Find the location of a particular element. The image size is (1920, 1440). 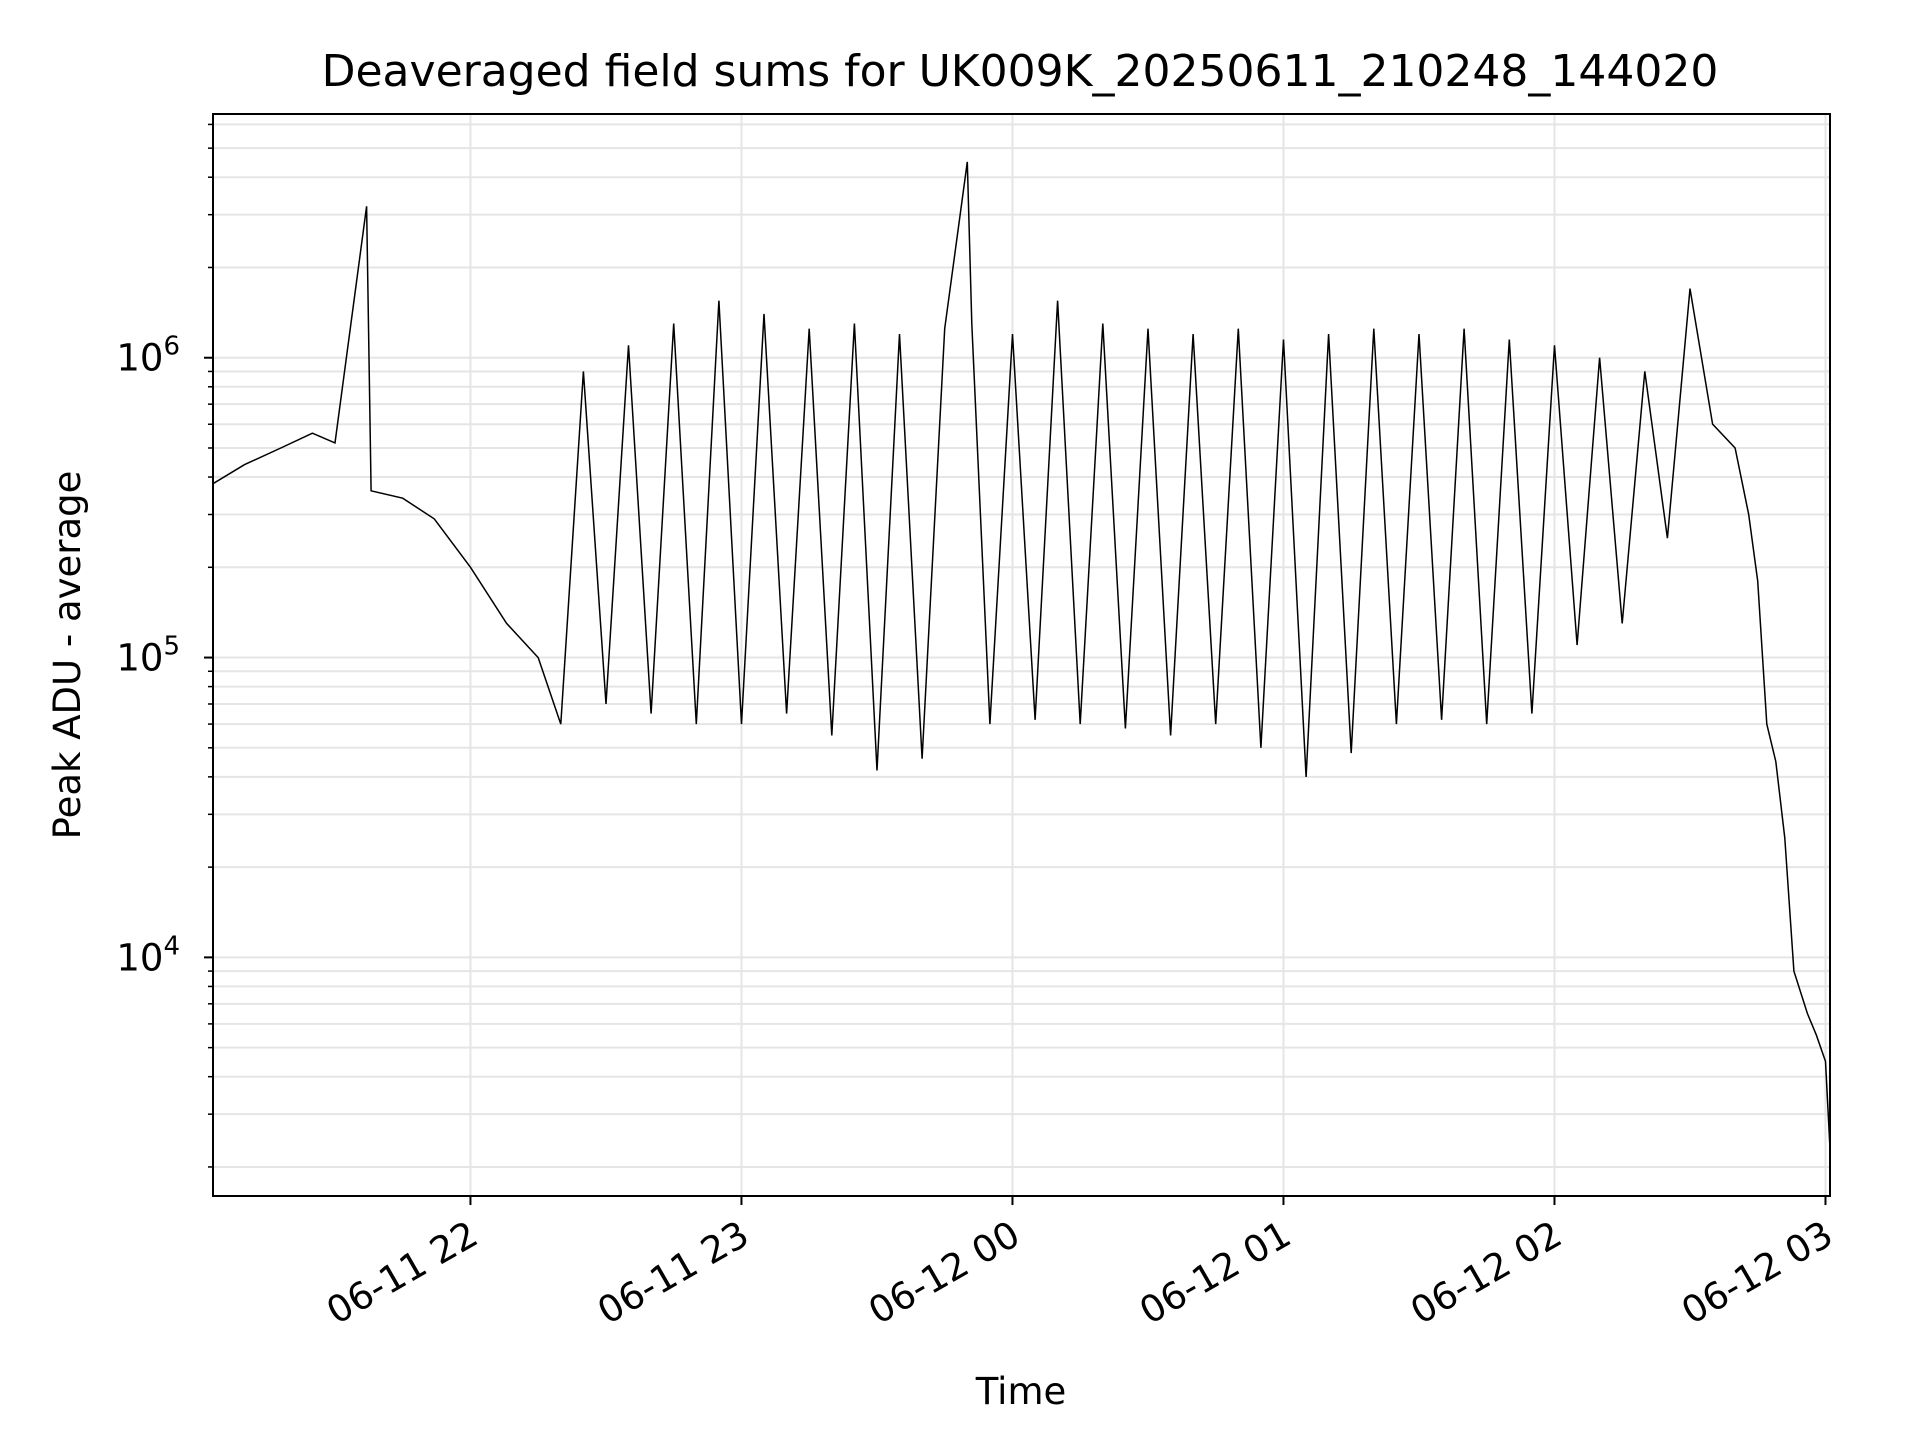

y-tick-label: 104 is located at coordinates (148, 955).